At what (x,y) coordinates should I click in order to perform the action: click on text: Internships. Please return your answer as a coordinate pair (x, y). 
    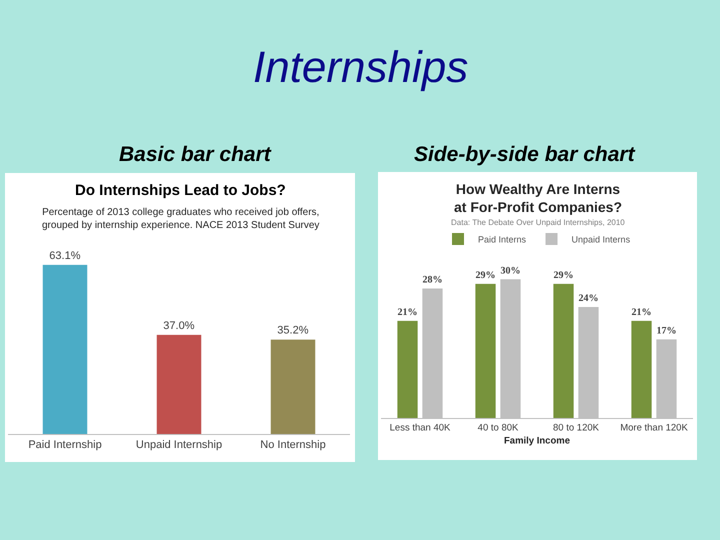
    Looking at the image, I should click on (360, 67).